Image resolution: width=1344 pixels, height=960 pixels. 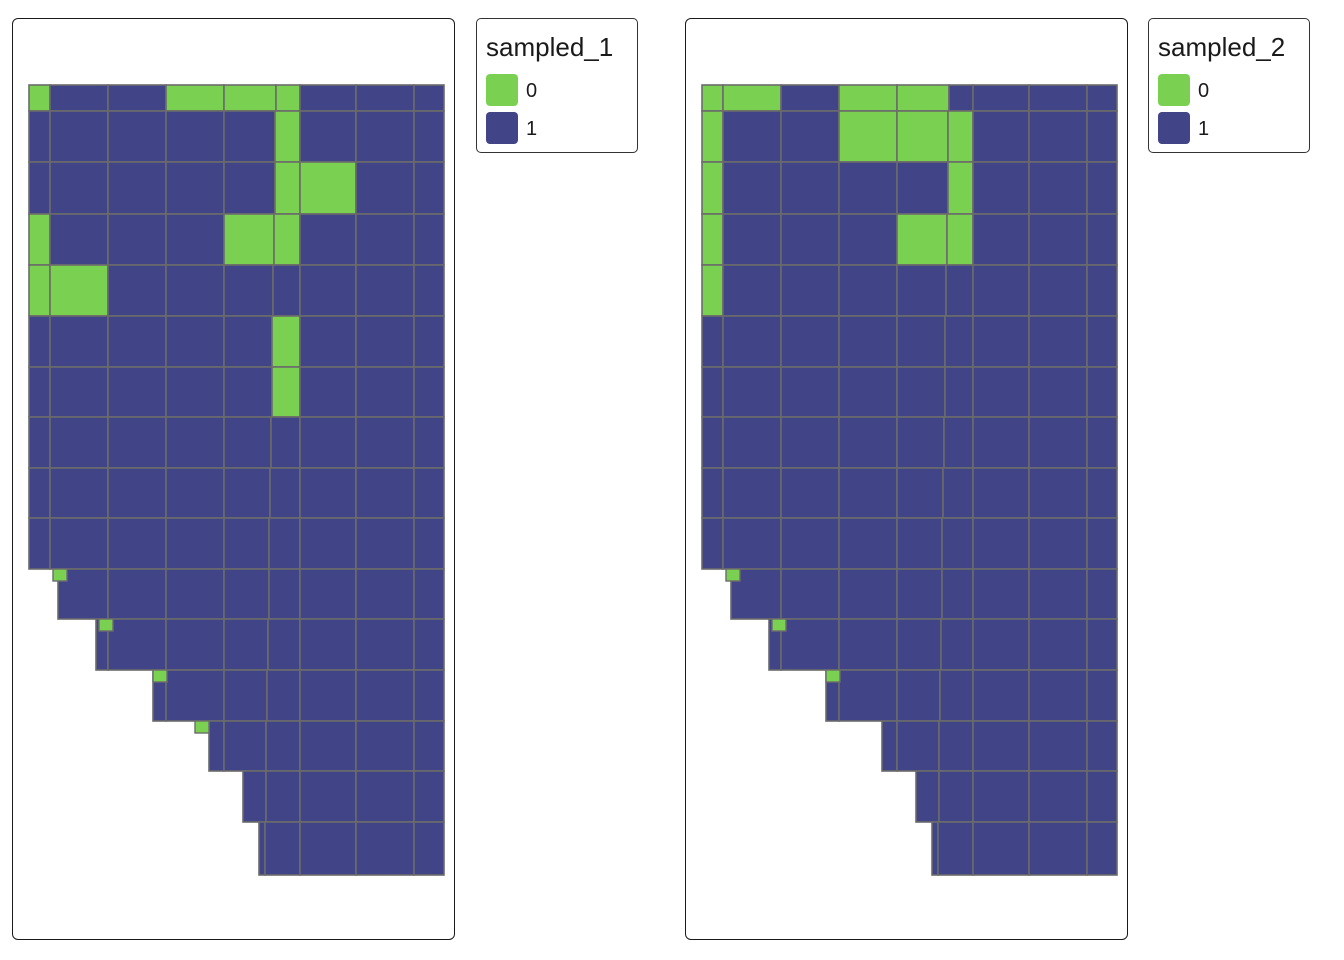 What do you see at coordinates (1222, 47) in the screenshot?
I see `legend-title: sampled_2` at bounding box center [1222, 47].